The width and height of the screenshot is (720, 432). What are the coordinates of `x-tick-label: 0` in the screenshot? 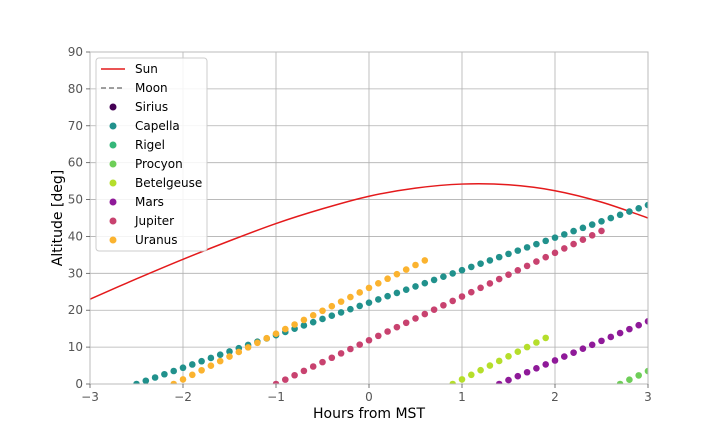 It's located at (369, 397).